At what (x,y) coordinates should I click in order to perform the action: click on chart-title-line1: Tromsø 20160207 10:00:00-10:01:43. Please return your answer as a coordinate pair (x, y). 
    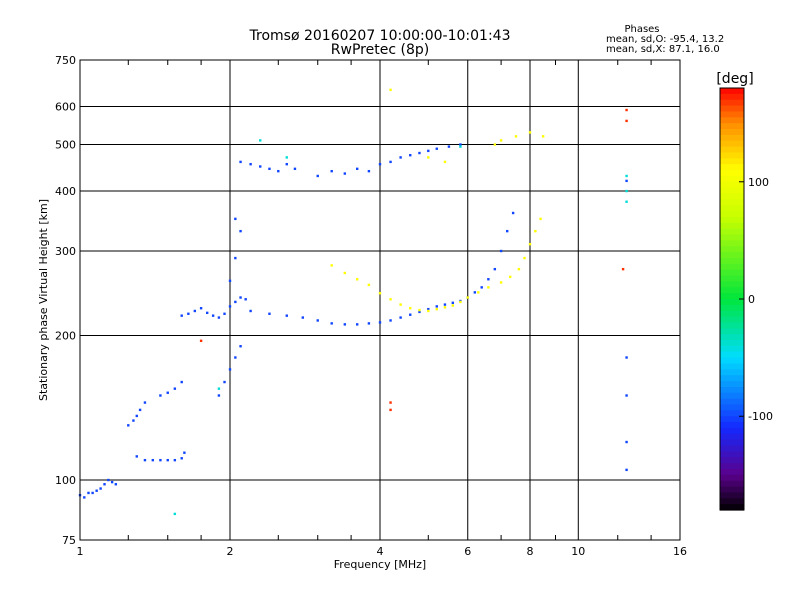
    Looking at the image, I should click on (380, 36).